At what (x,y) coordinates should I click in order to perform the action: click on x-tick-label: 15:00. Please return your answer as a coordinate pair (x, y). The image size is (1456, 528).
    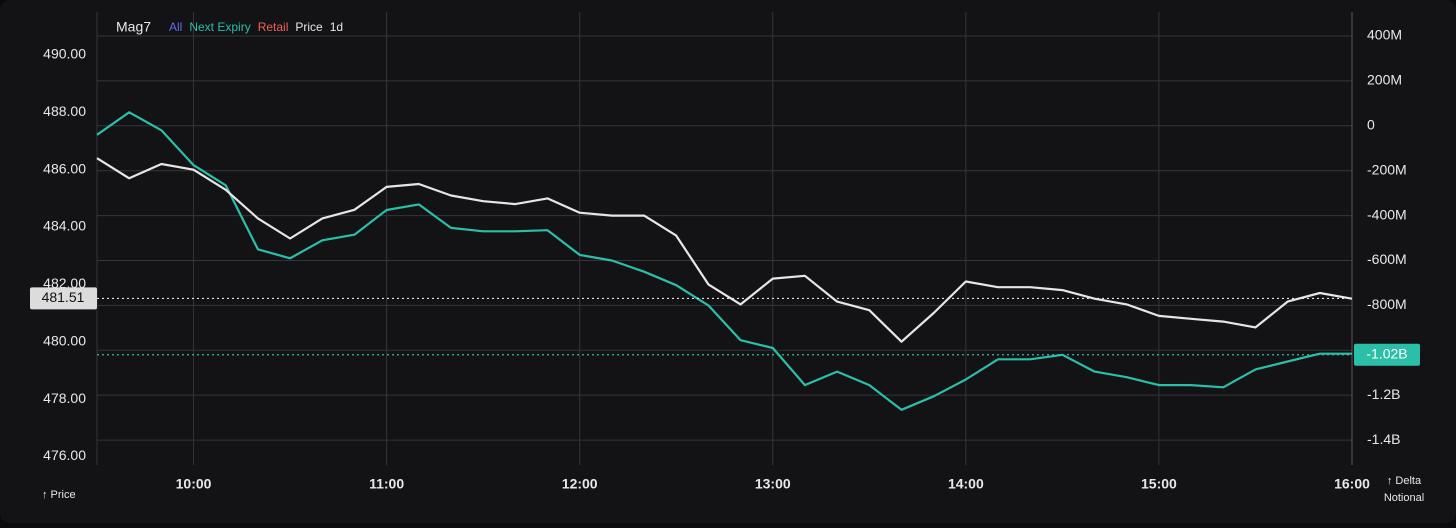
    Looking at the image, I should click on (1159, 484).